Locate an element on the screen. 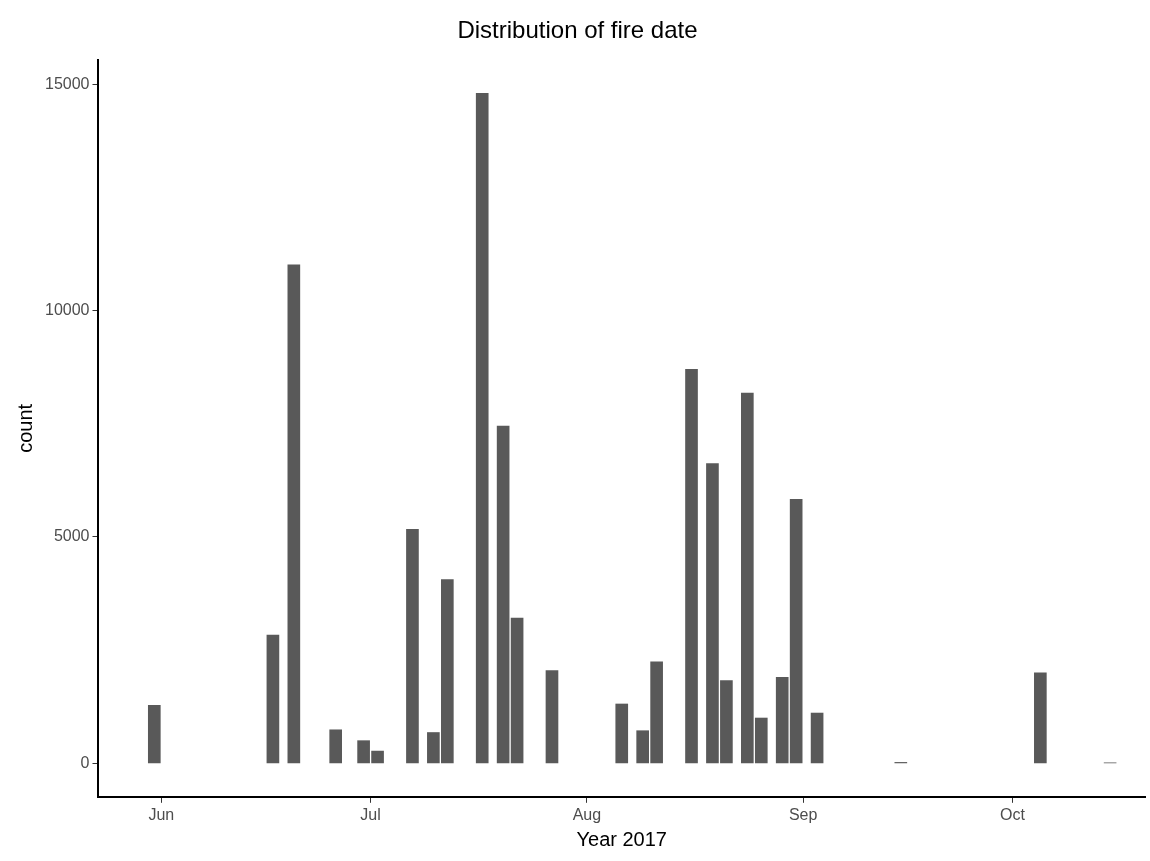 The width and height of the screenshot is (1150, 861). y-tick-label: 0 is located at coordinates (85, 762).